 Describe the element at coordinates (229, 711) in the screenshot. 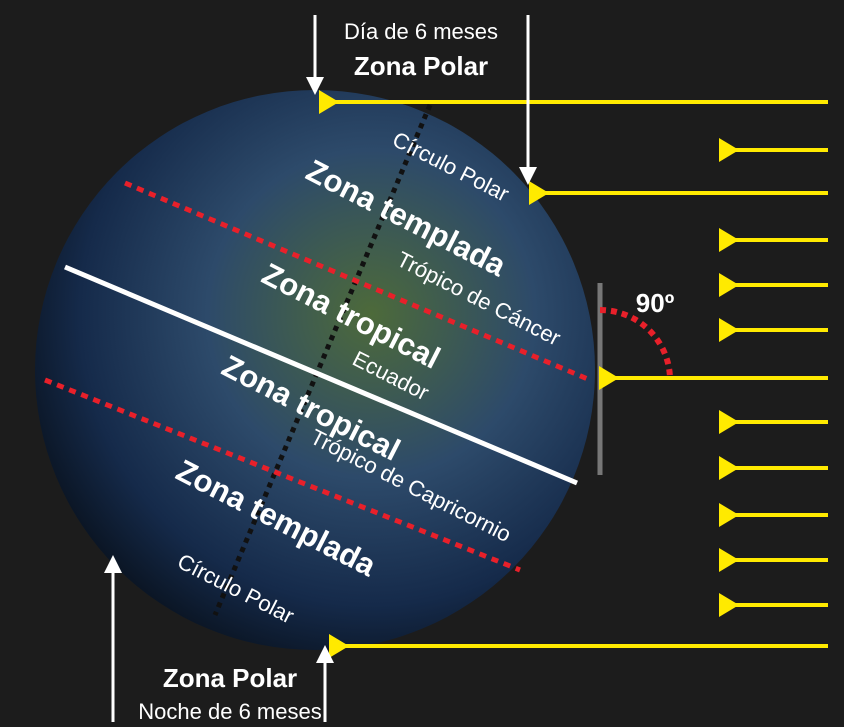

I see `bottom-note: Noche de 6 meses` at that location.